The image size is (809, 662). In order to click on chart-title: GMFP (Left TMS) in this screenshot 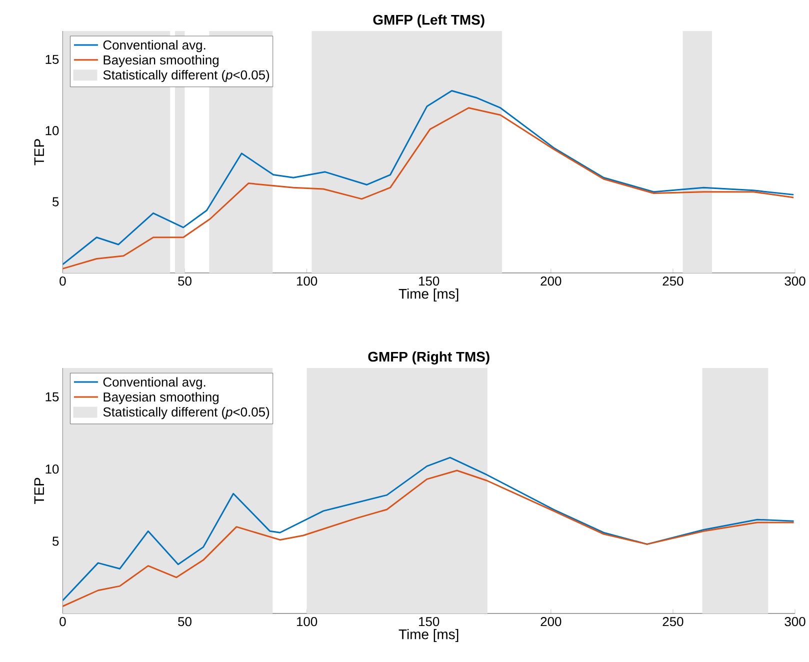, I will do `click(428, 21)`.